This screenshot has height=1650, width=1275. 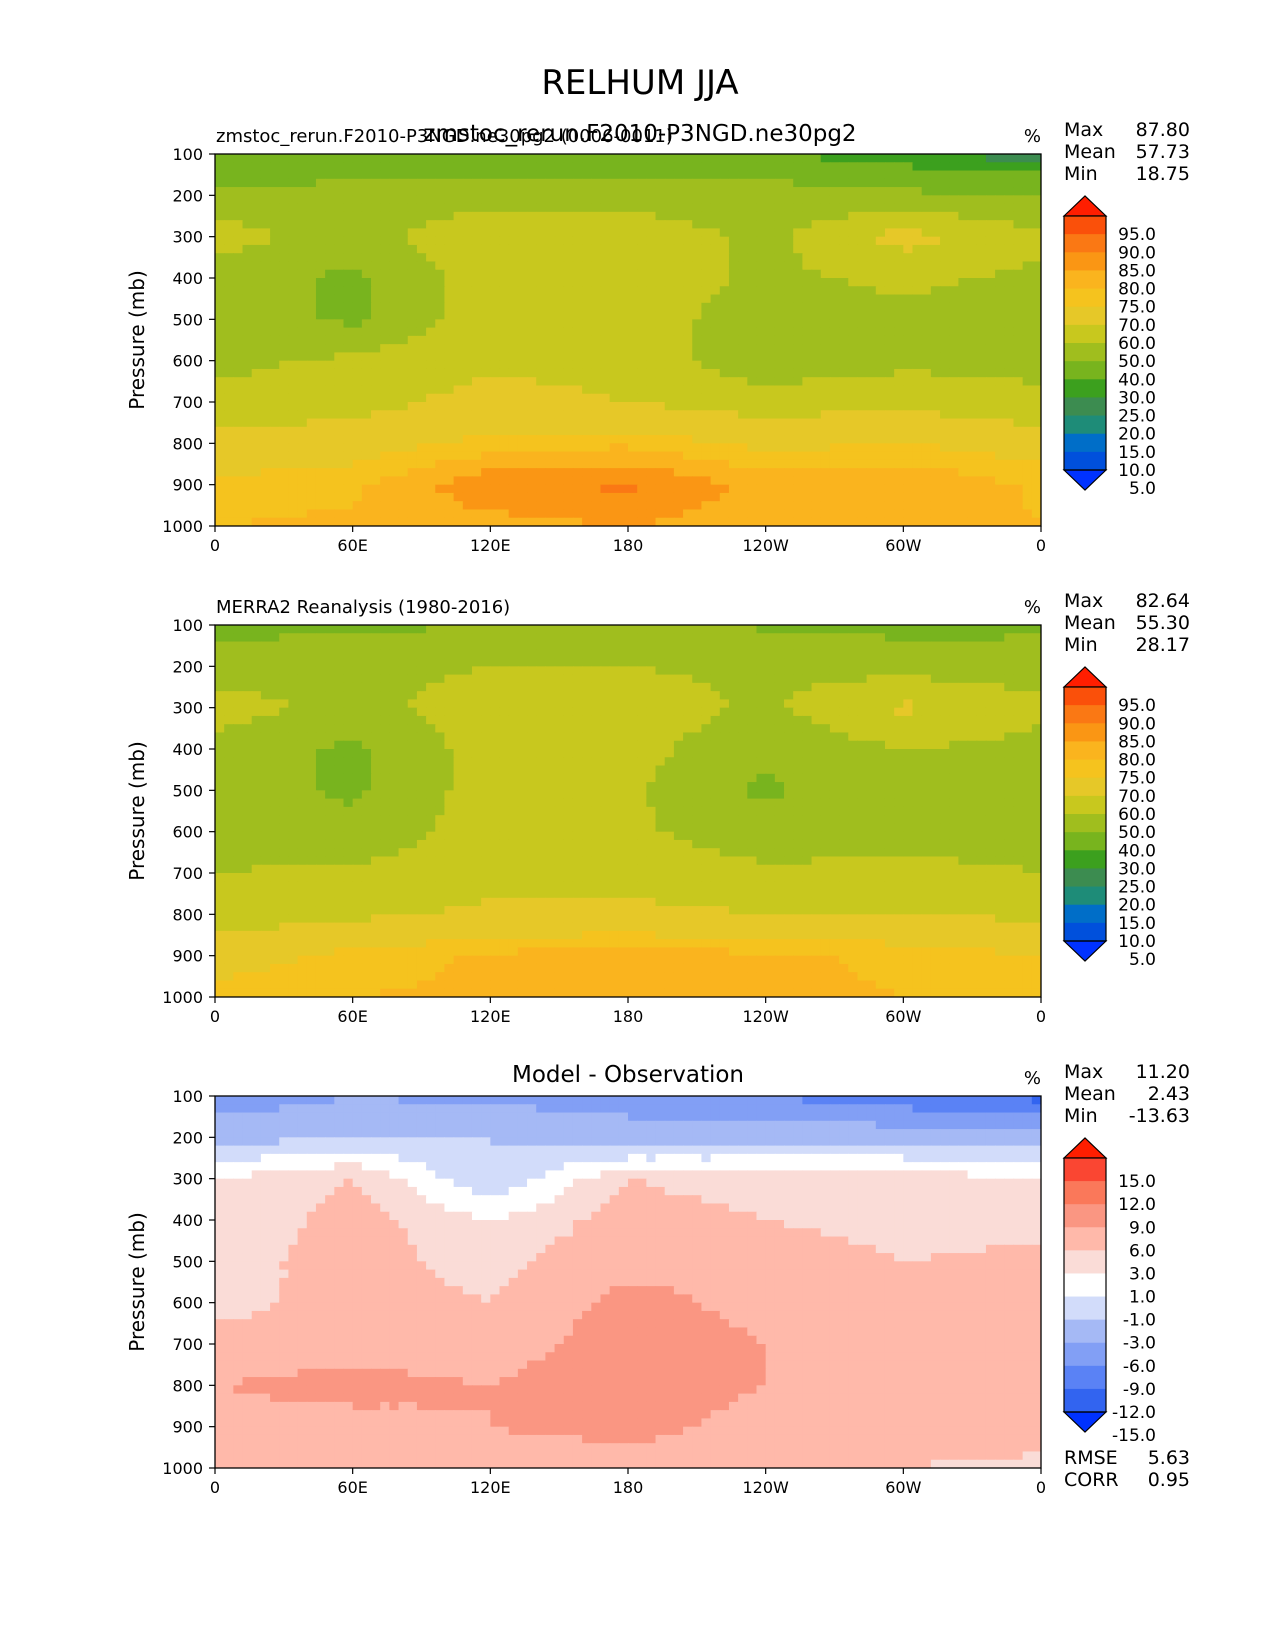 I want to click on colorbar-segment, so click(x=1085, y=461).